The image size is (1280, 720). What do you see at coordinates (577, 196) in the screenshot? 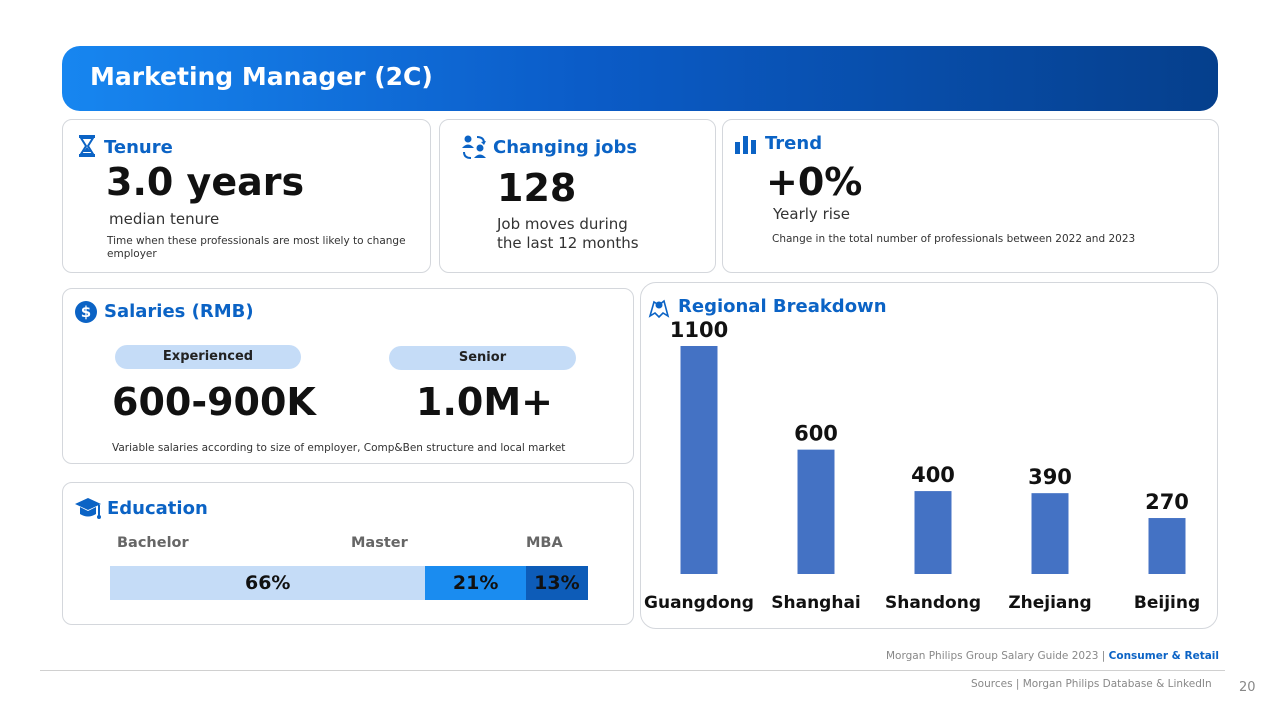
I see `changing-jobs-card` at bounding box center [577, 196].